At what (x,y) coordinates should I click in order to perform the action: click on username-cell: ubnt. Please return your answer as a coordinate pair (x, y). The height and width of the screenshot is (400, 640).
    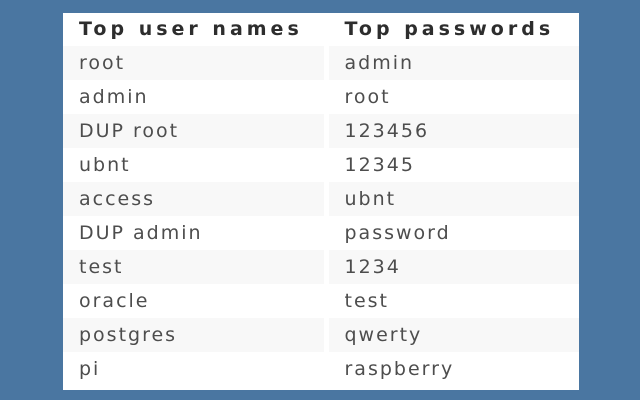
    Looking at the image, I should click on (194, 165).